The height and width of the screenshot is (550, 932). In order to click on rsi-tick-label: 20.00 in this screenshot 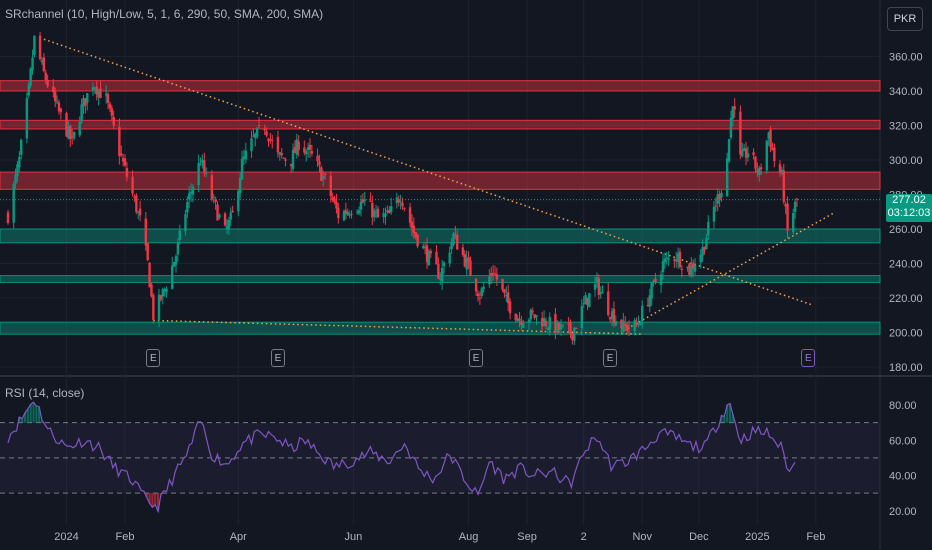, I will do `click(903, 512)`.